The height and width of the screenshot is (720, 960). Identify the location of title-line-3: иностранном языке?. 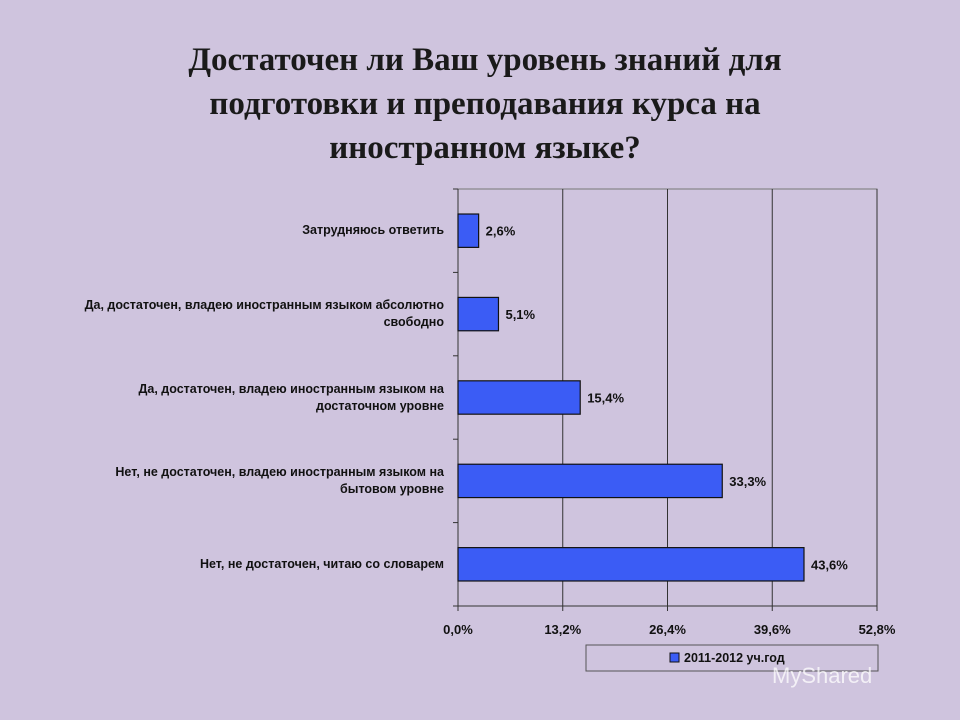
(485, 148).